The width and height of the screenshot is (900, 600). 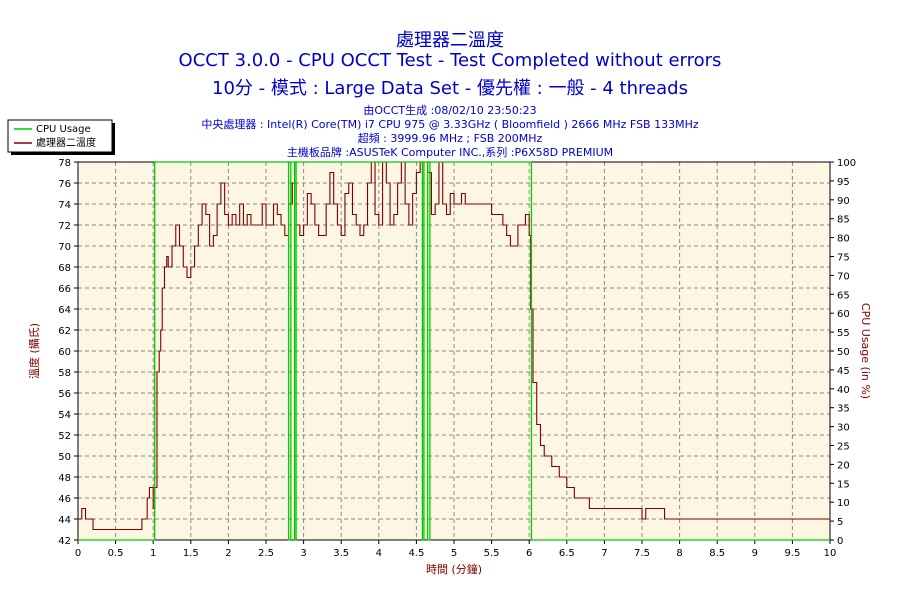 I want to click on y-tick-label: 70, so click(x=64, y=247).